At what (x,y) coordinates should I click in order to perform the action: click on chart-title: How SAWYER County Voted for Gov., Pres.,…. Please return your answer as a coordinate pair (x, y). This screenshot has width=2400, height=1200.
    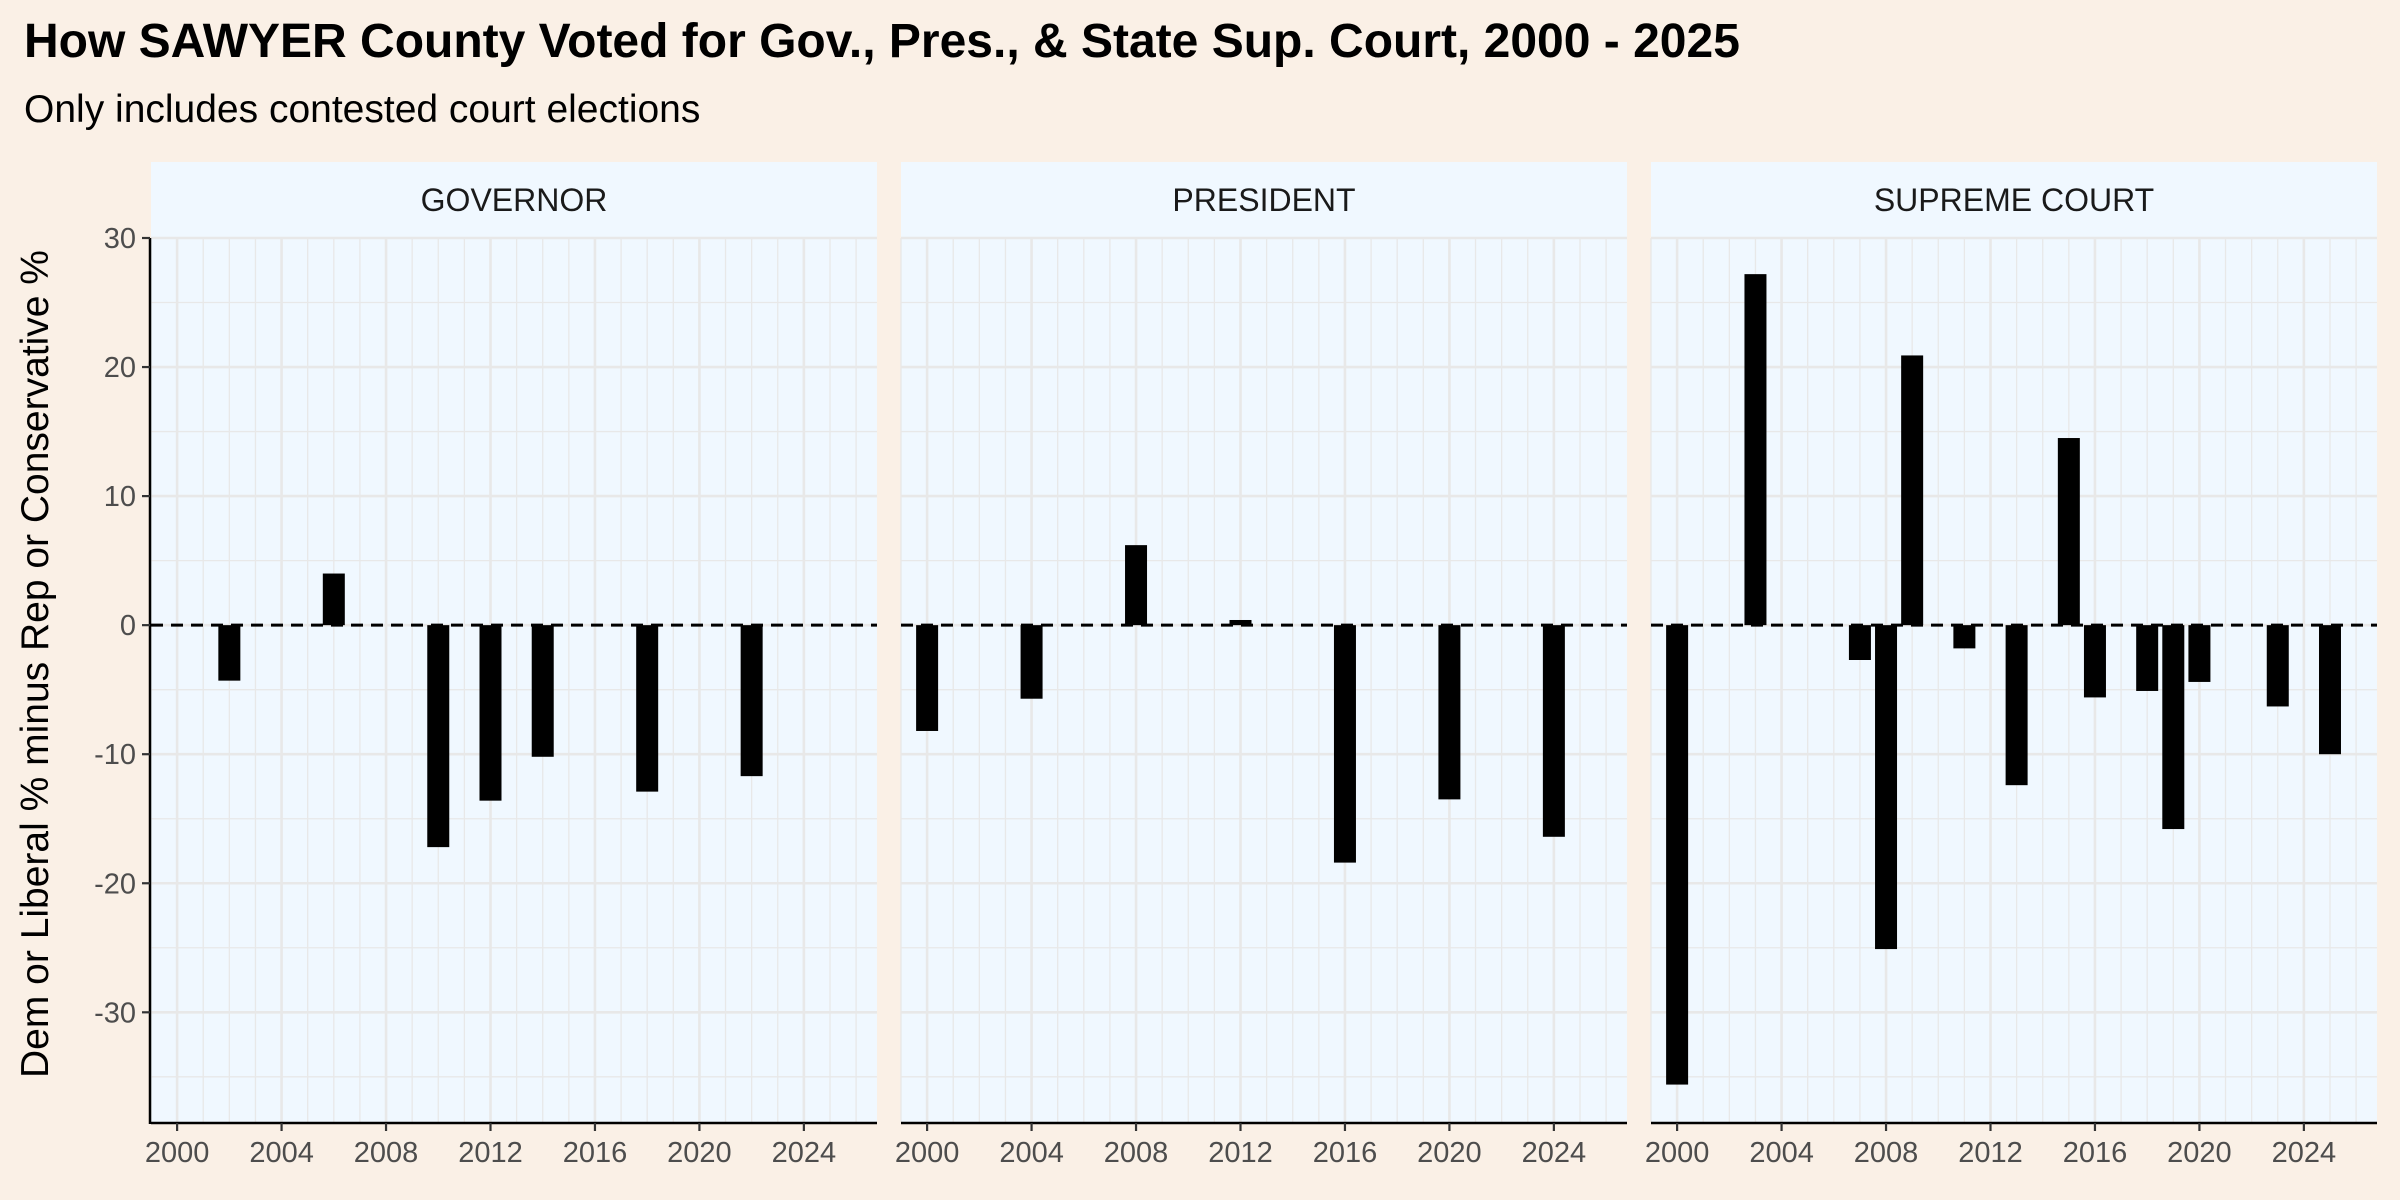
    Looking at the image, I should click on (882, 41).